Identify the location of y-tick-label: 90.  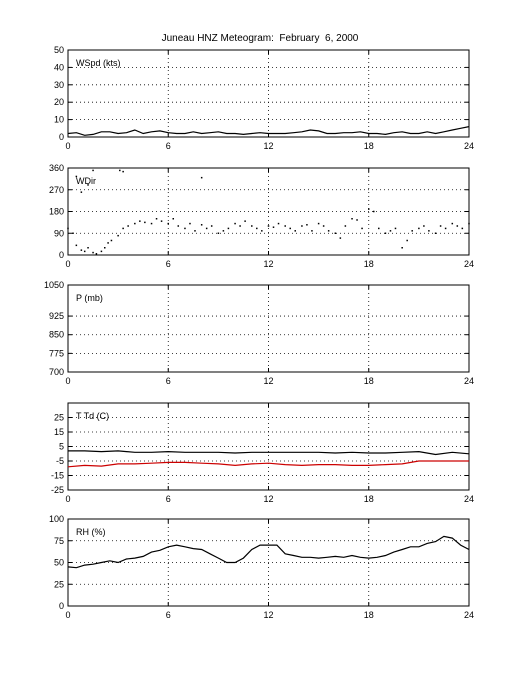
(59, 233).